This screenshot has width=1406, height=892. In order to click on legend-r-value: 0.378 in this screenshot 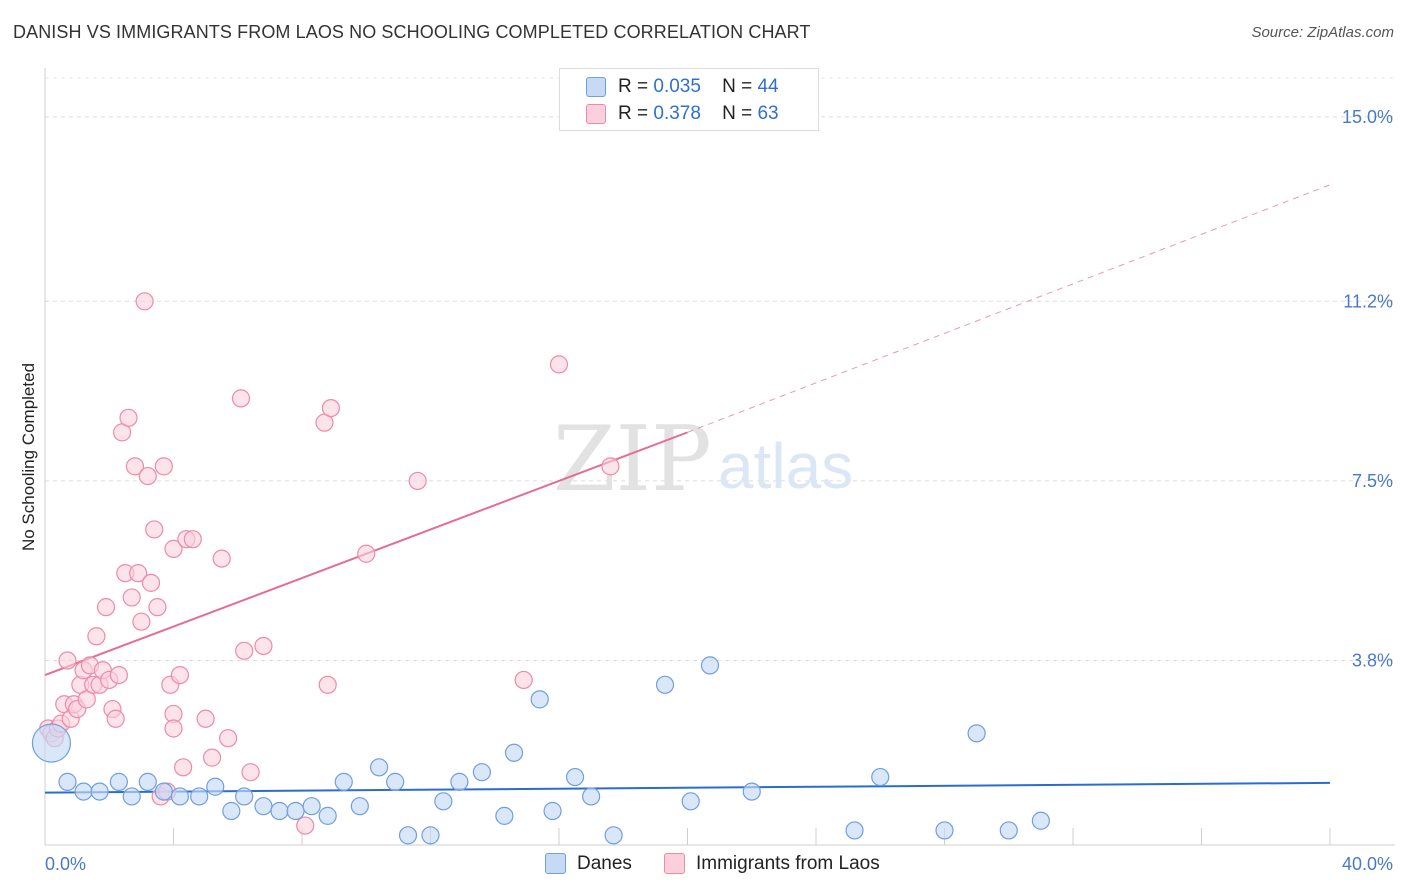, I will do `click(677, 113)`.